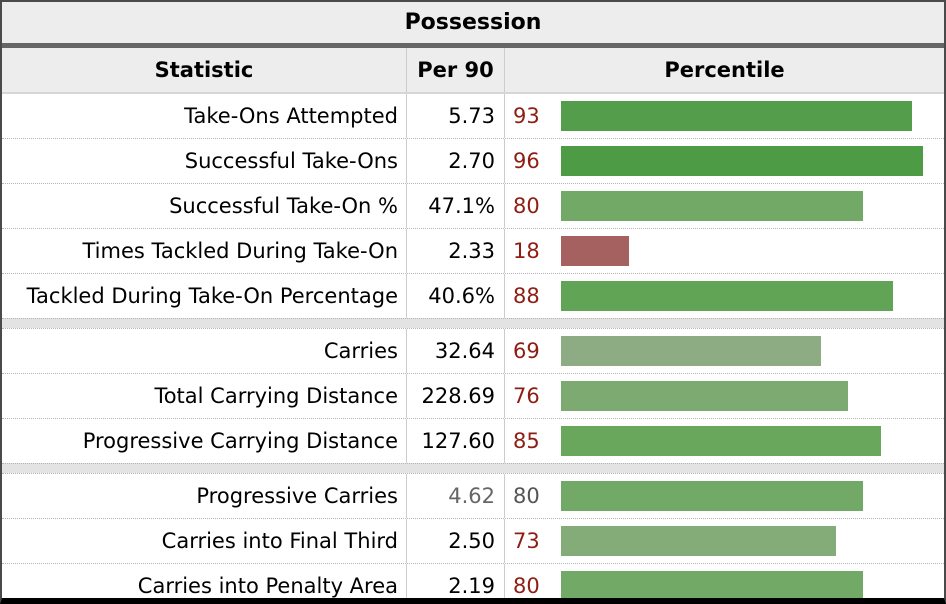 The width and height of the screenshot is (946, 604). Describe the element at coordinates (526, 541) in the screenshot. I see `percentile-number: 73` at that location.